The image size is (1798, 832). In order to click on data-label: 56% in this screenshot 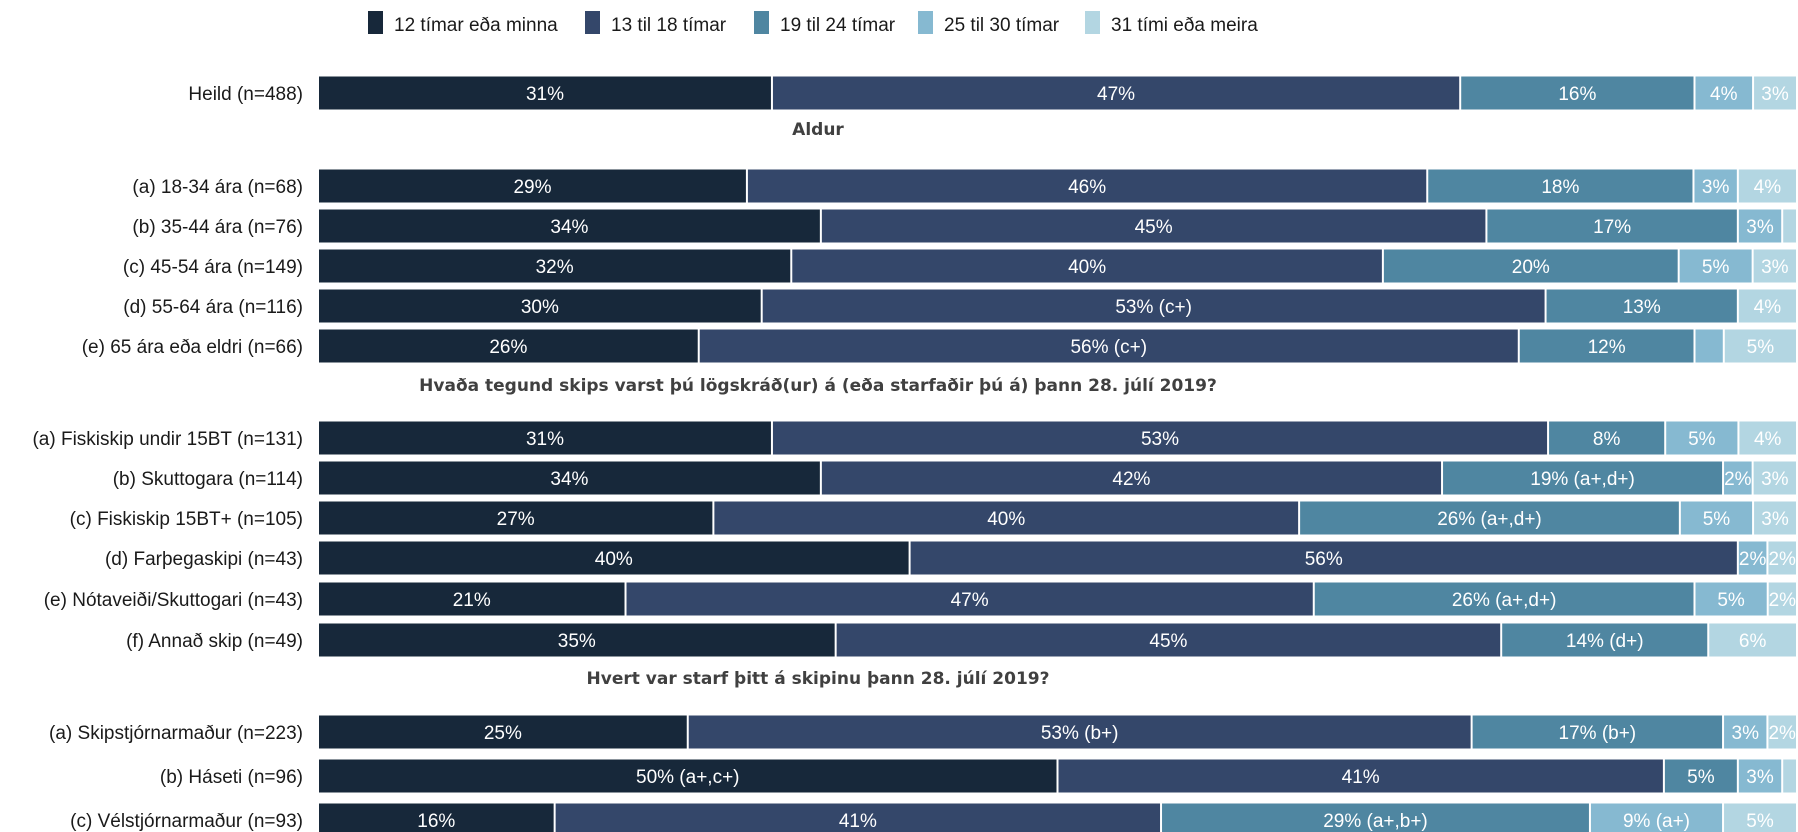, I will do `click(1324, 559)`.